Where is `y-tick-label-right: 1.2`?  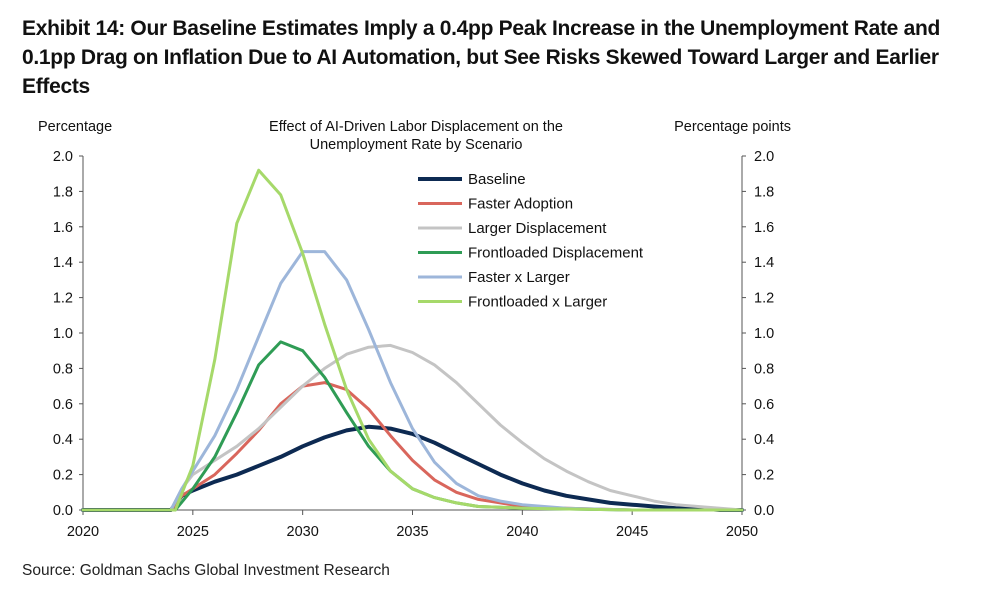 y-tick-label-right: 1.2 is located at coordinates (764, 299).